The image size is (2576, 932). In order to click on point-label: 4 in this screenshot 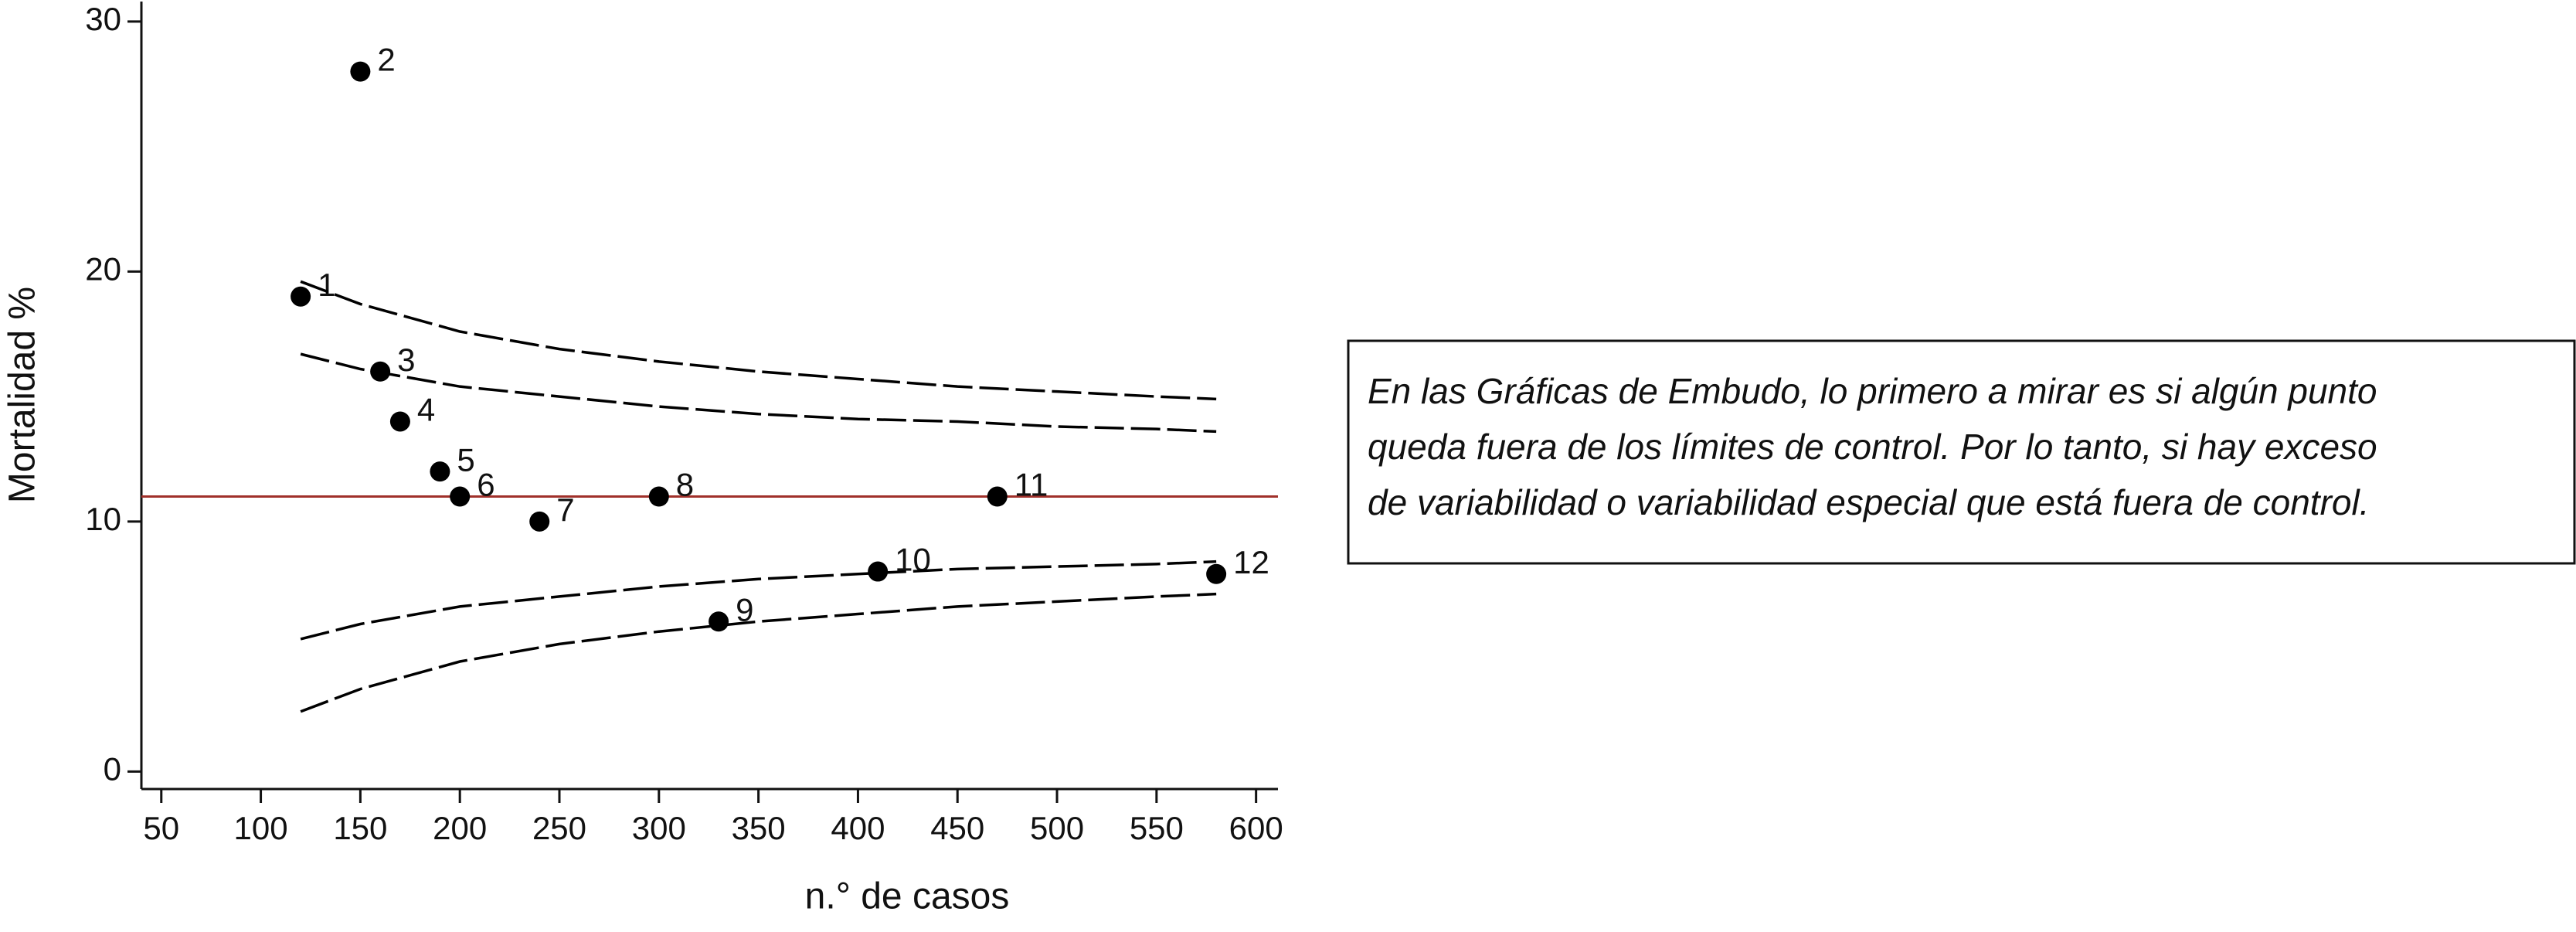, I will do `click(426, 410)`.